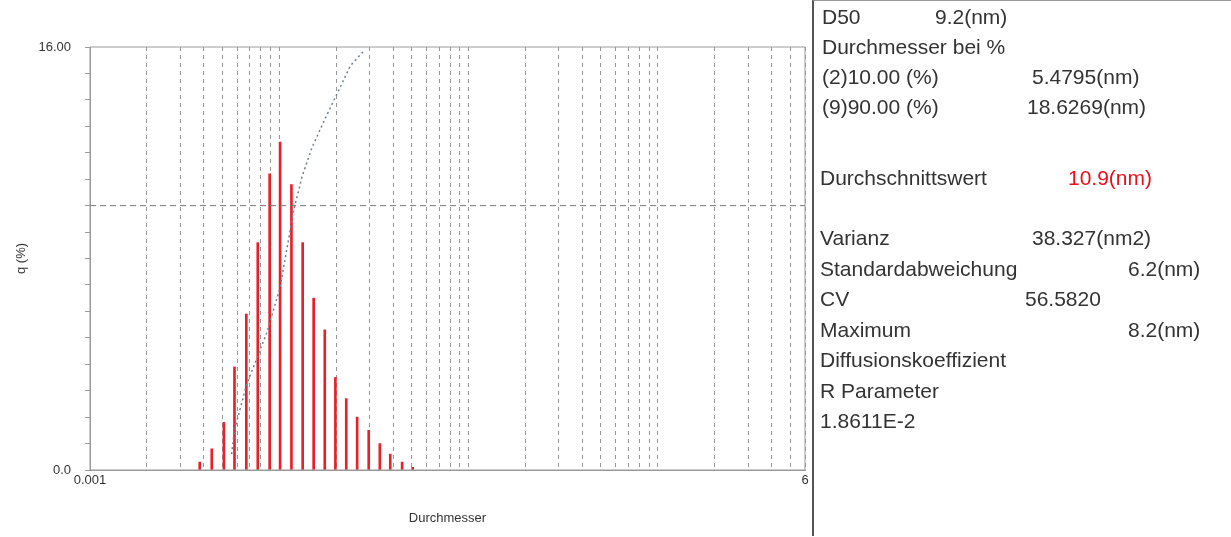 The width and height of the screenshot is (1231, 537). I want to click on text: Varianz, so click(855, 238).